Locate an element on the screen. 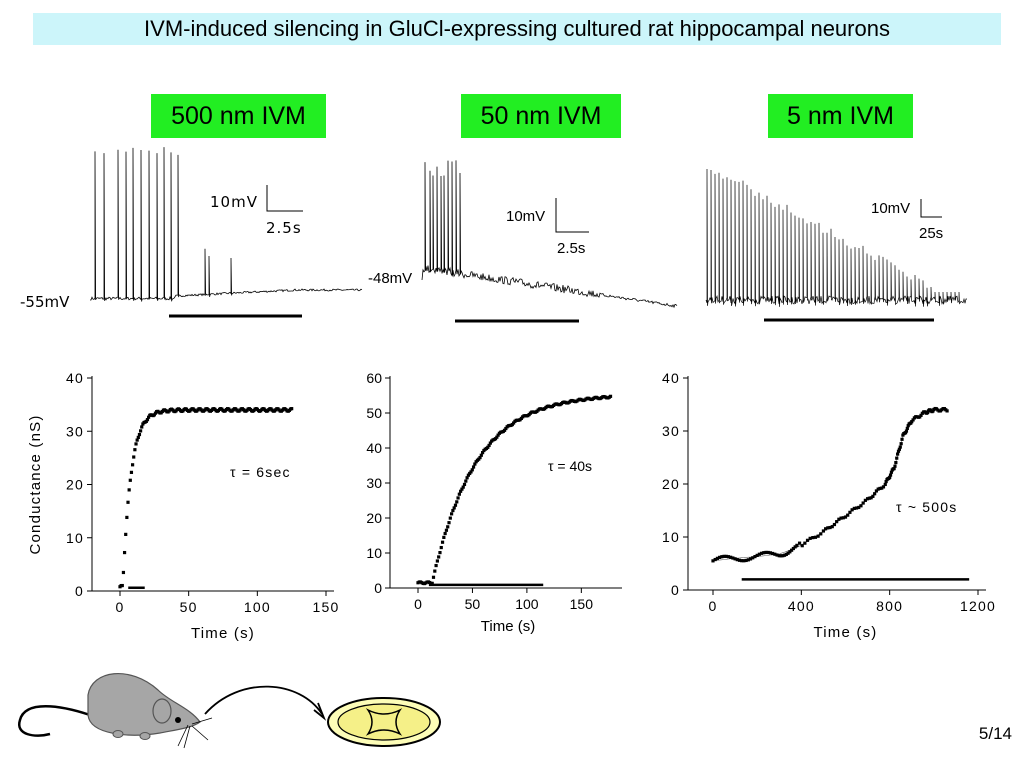 The height and width of the screenshot is (768, 1024). y-tick-label: 40 is located at coordinates (75, 378).